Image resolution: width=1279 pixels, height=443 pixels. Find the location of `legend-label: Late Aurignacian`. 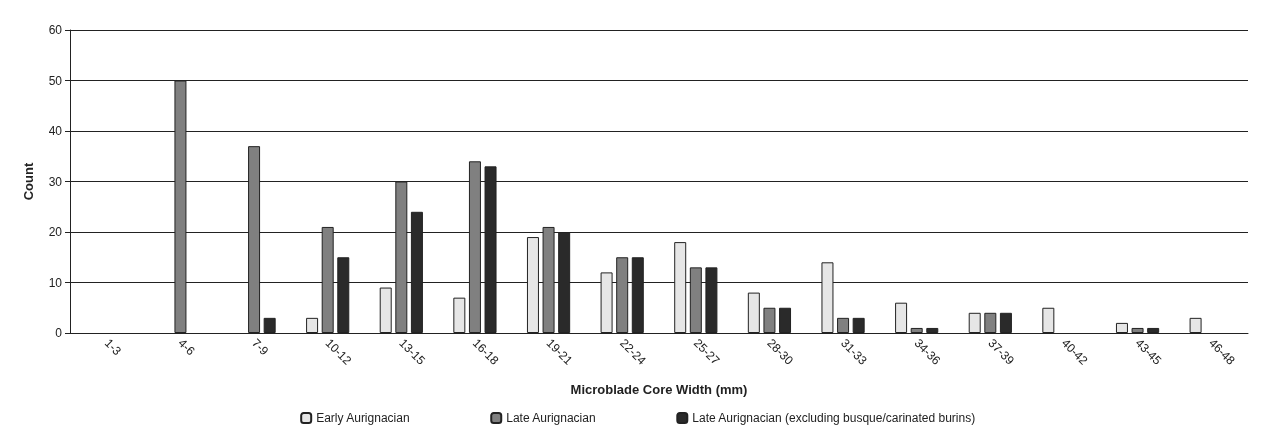

legend-label: Late Aurignacian is located at coordinates (551, 418).